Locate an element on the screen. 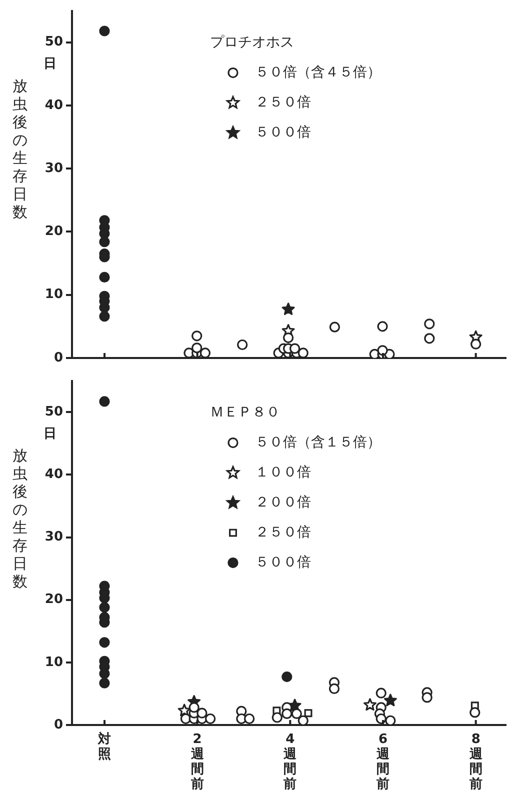 The height and width of the screenshot is (795, 516). legend-label: ５０倍（含１５倍） is located at coordinates (318, 442).